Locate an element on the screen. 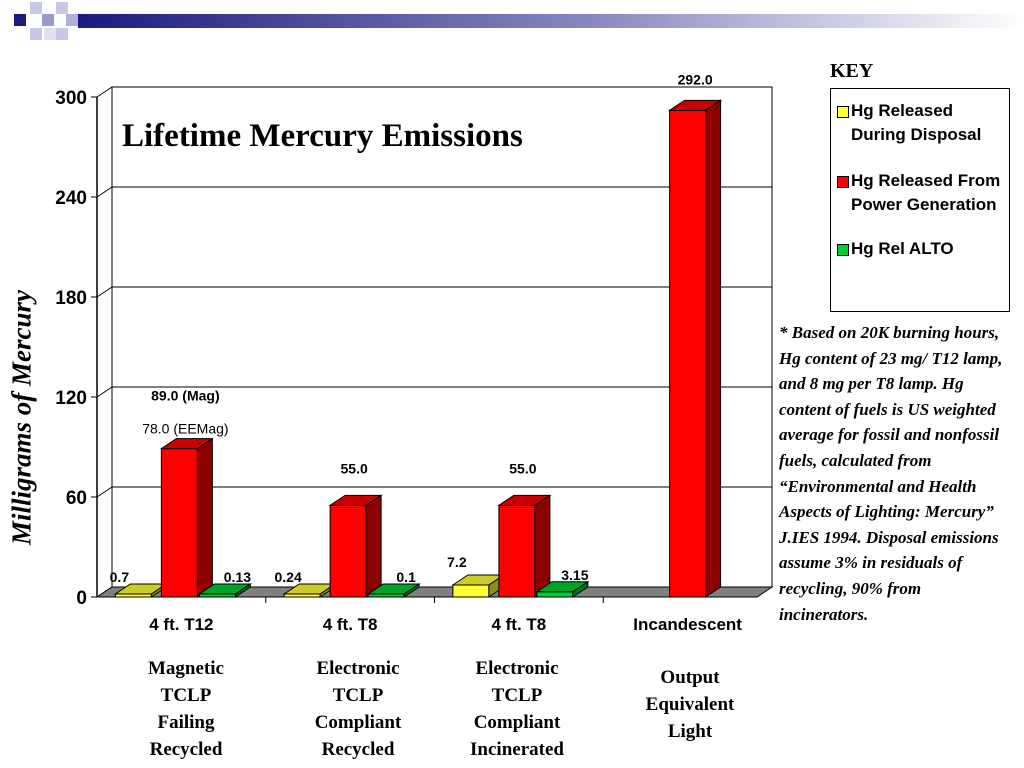  legend-item-disposal: Hg Released During Disposal is located at coordinates (919, 123).